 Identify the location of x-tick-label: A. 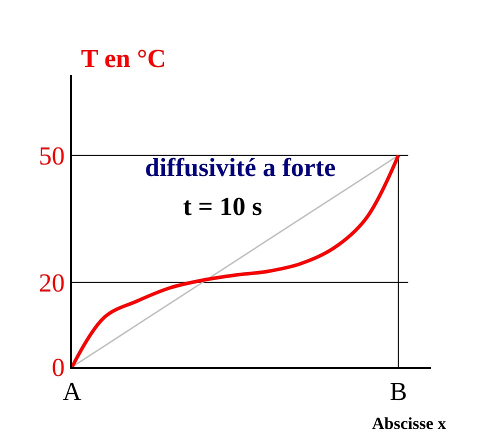
(72, 391).